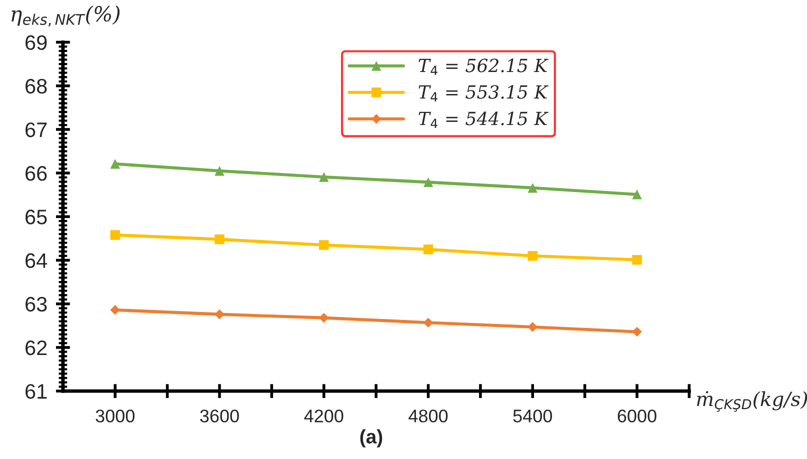 The image size is (807, 459). What do you see at coordinates (36, 391) in the screenshot?
I see `y-tick-label: 61` at bounding box center [36, 391].